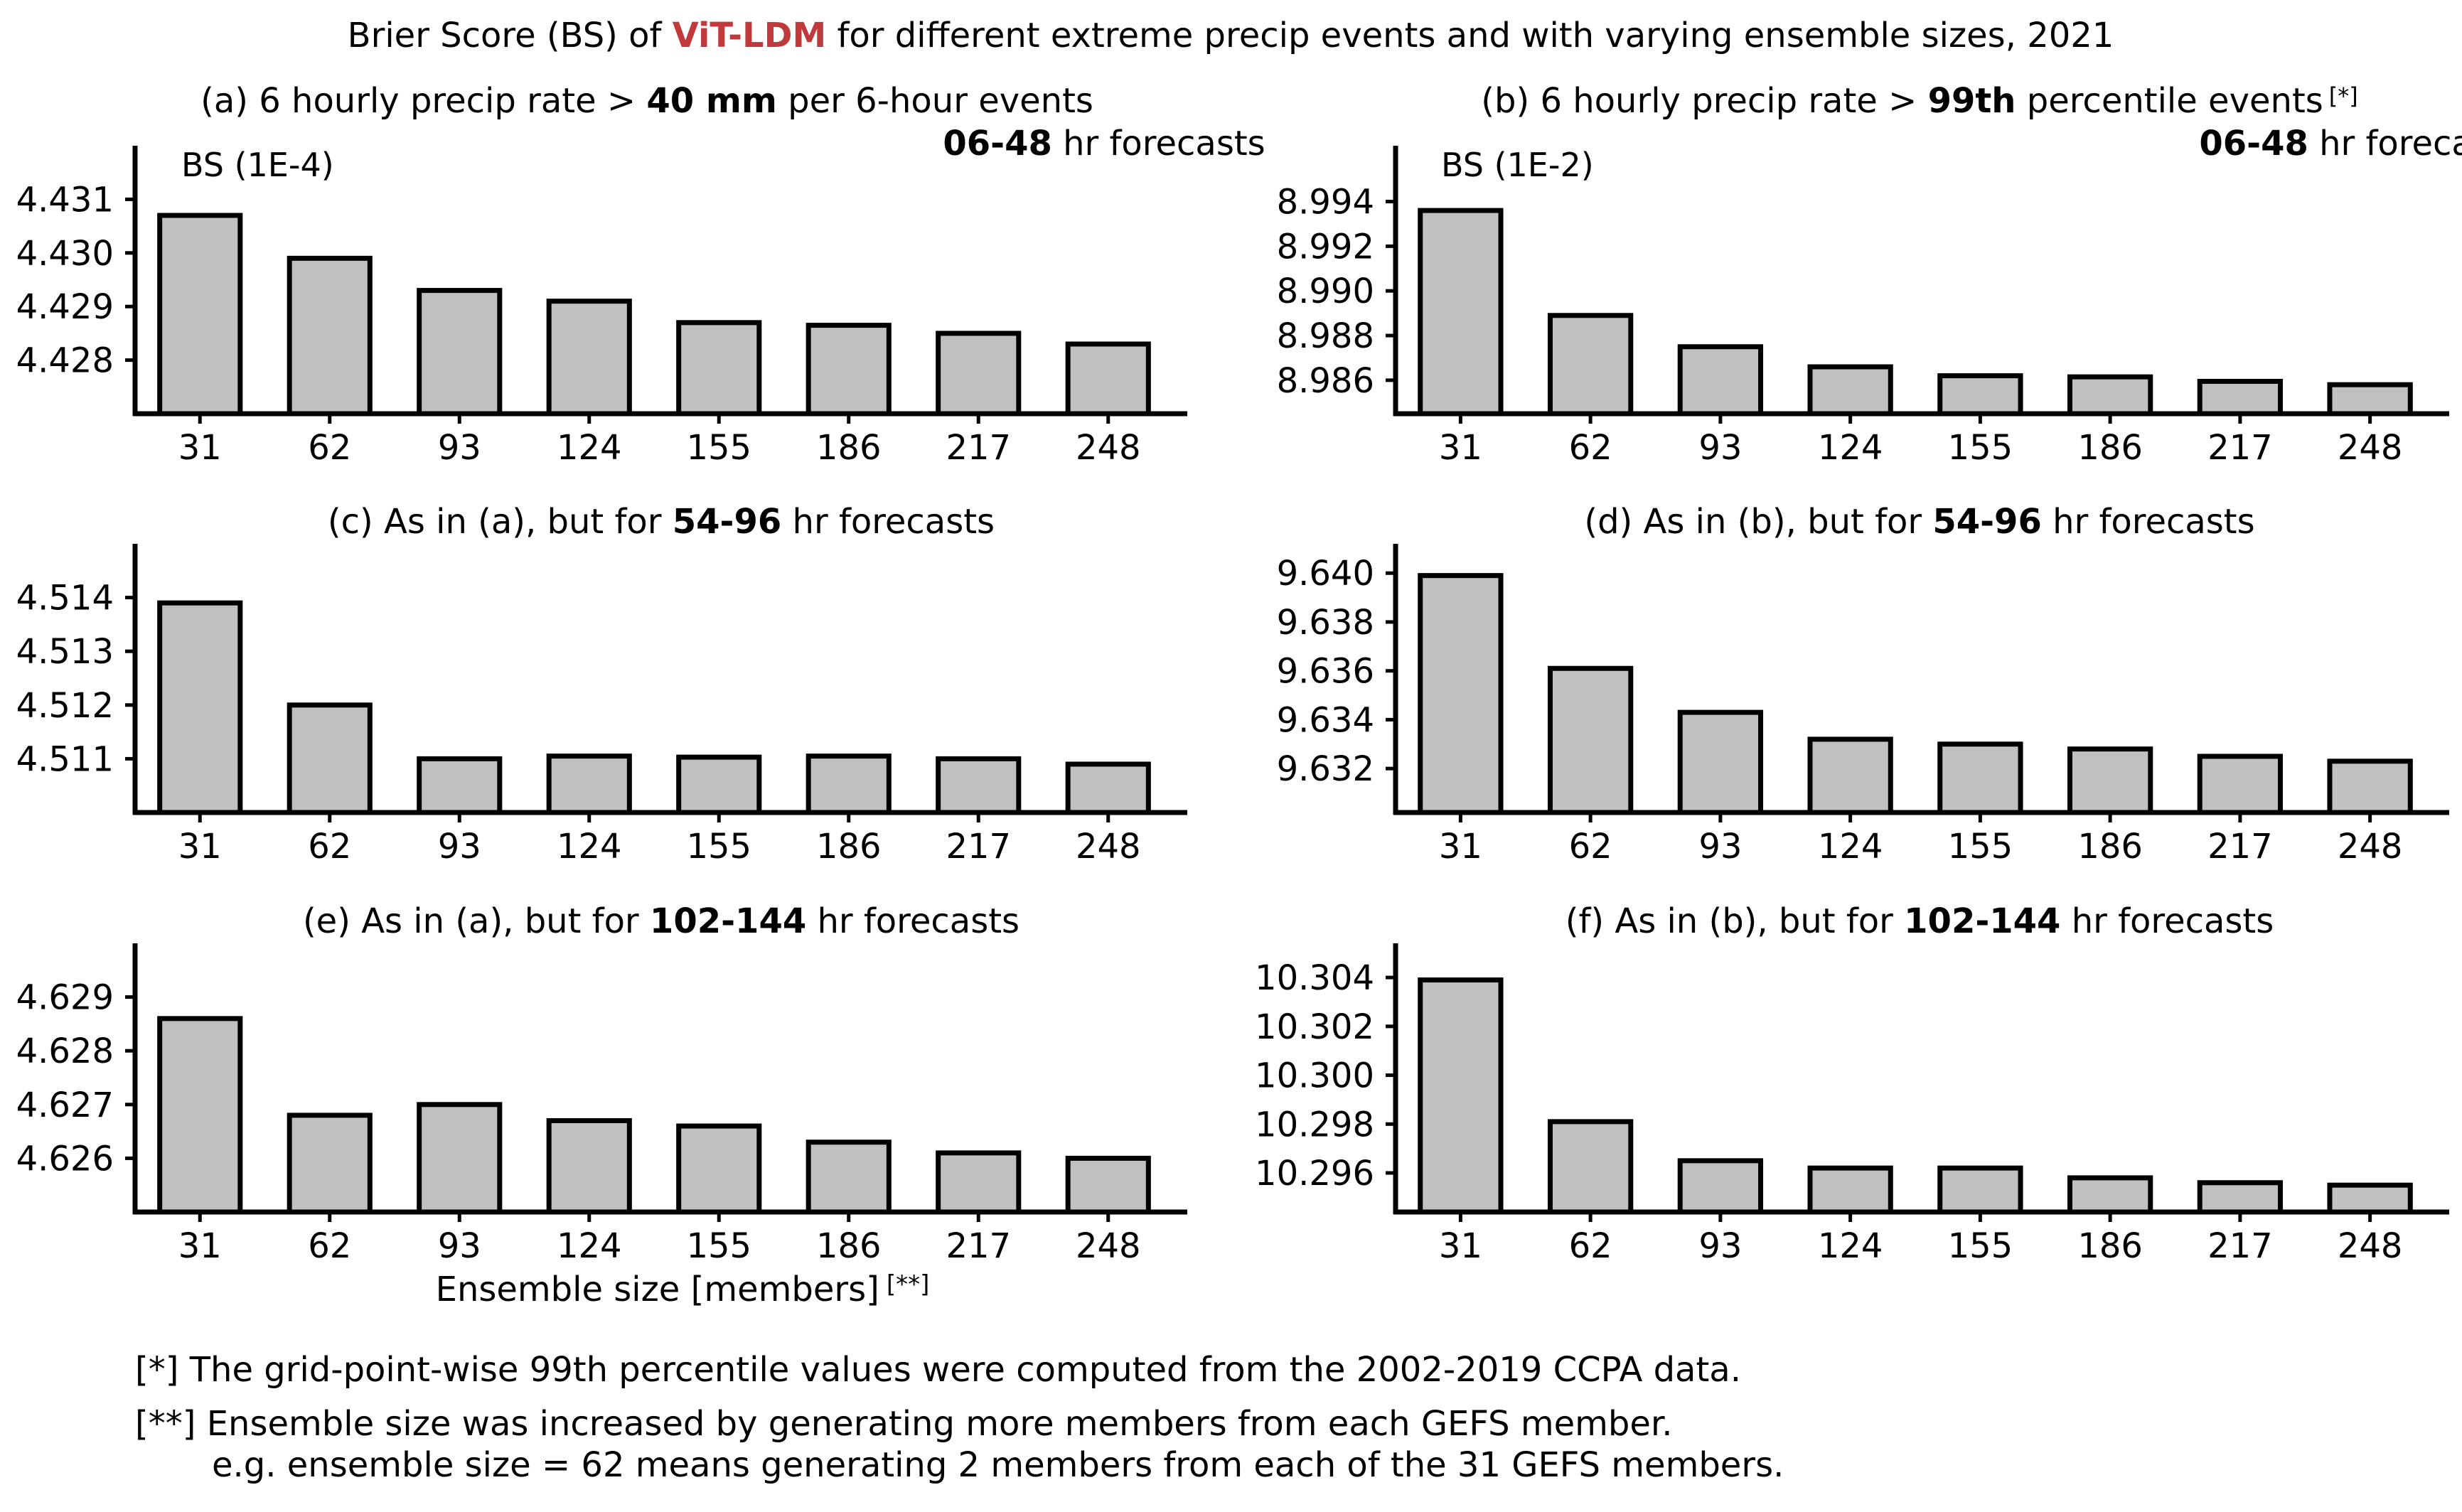  I want to click on y-tick-label: 4.513, so click(65, 652).